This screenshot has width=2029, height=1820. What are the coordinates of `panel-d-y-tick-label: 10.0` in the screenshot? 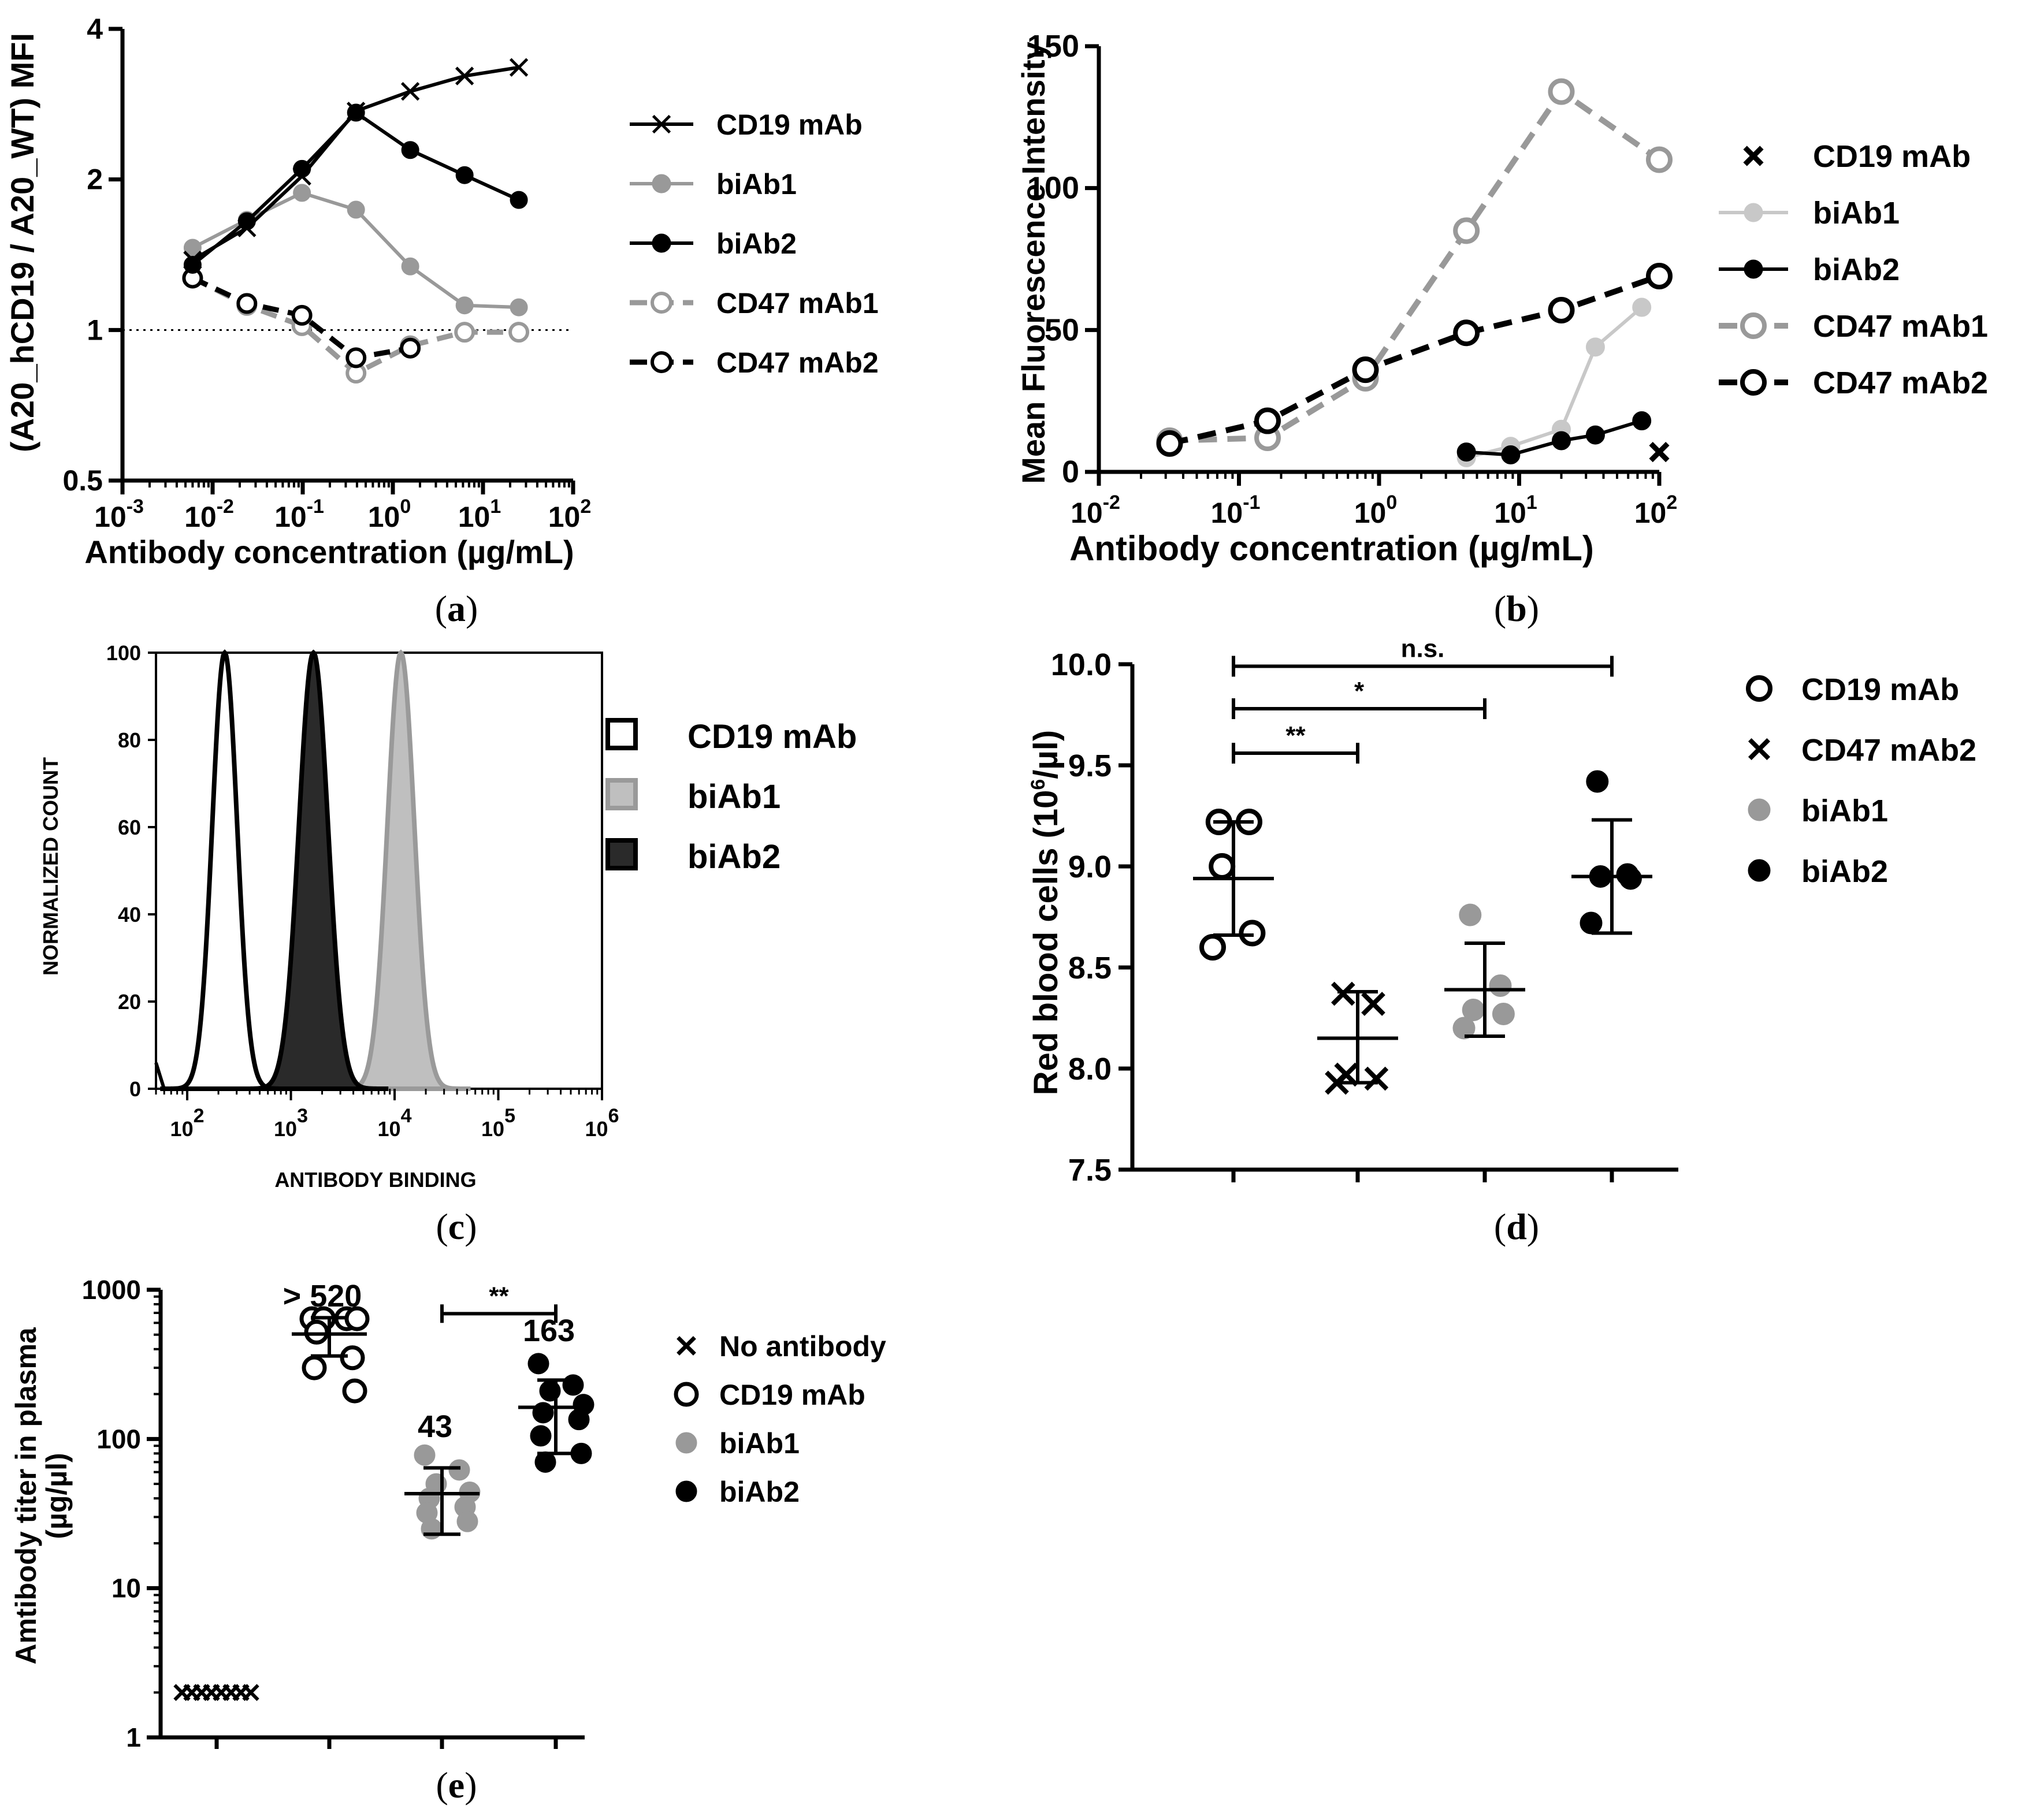 It's located at (1081, 665).